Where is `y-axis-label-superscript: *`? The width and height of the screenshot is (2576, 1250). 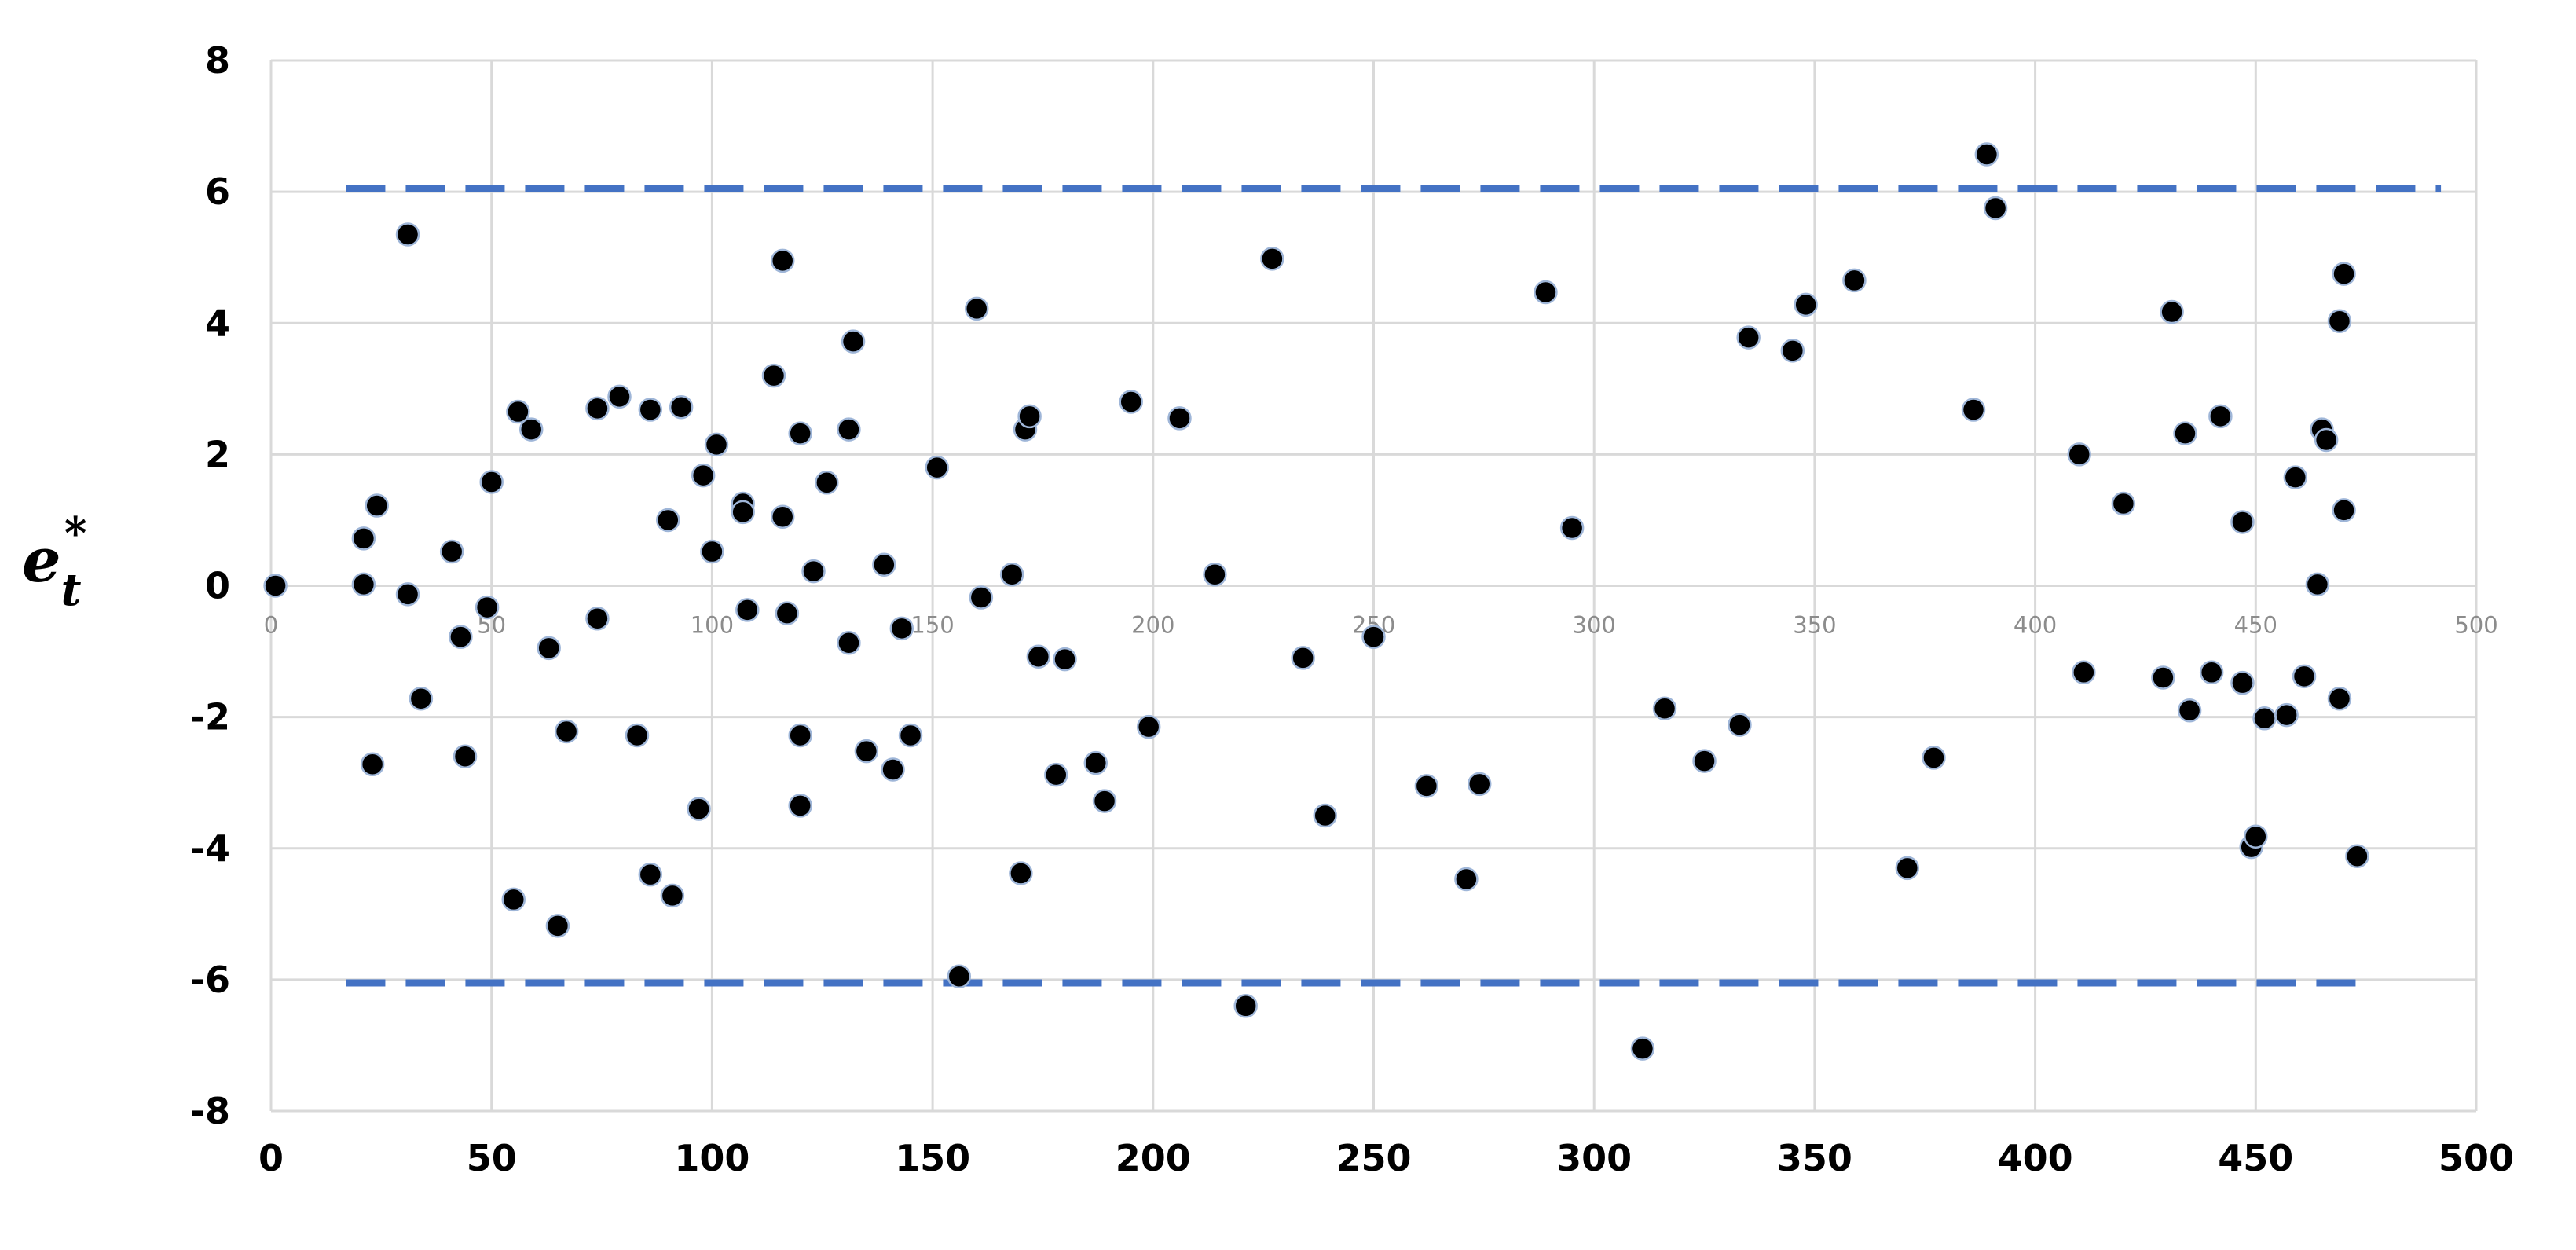
y-axis-label-superscript: * is located at coordinates (75, 533).